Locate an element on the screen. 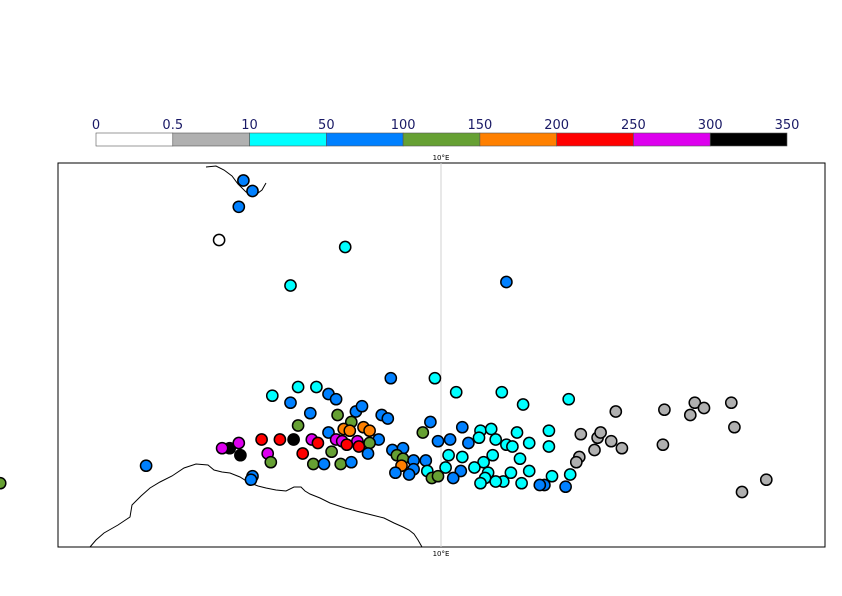 The image size is (842, 596). legend-tick-label: 100 is located at coordinates (403, 125).